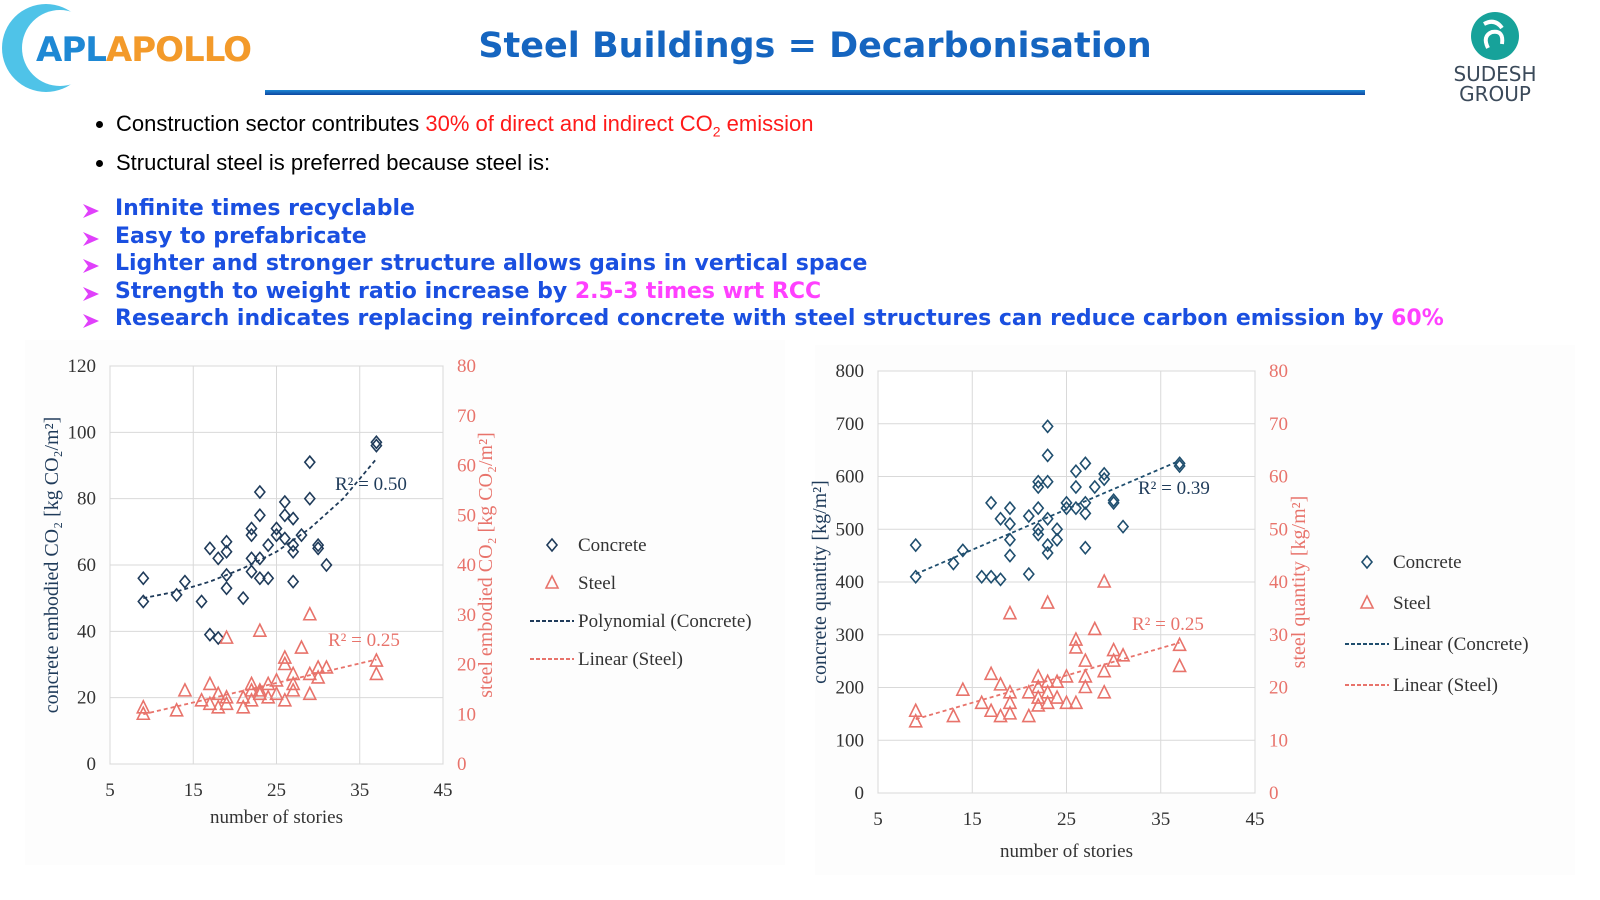  I want to click on x-tick-label: 5, so click(878, 819).